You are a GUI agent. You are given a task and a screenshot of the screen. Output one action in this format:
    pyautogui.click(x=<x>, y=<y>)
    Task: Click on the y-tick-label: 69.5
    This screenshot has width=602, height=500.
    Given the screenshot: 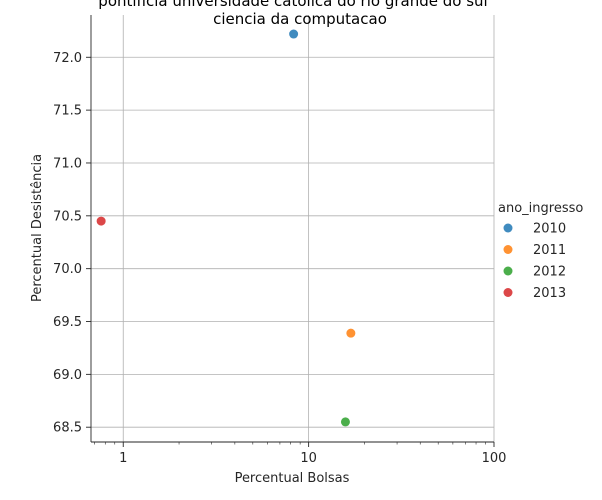 What is the action you would take?
    pyautogui.click(x=67, y=322)
    